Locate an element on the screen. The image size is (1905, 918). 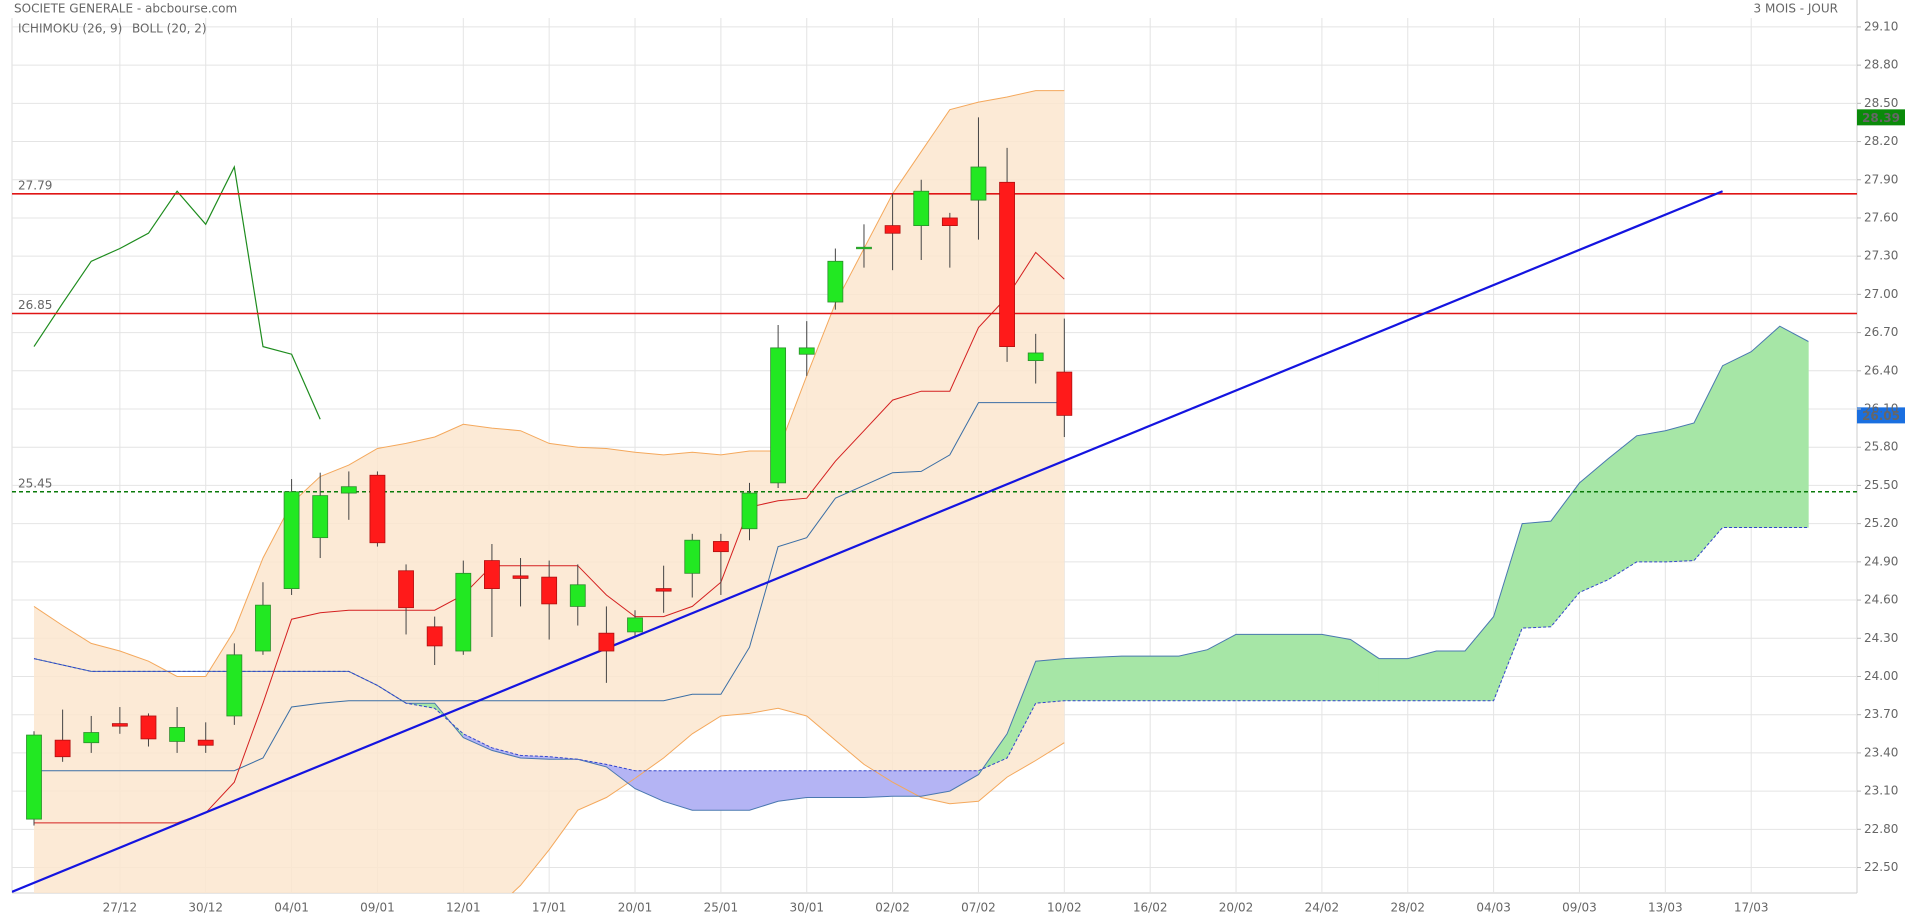
x-tick-label: 07/02 is located at coordinates (978, 908).